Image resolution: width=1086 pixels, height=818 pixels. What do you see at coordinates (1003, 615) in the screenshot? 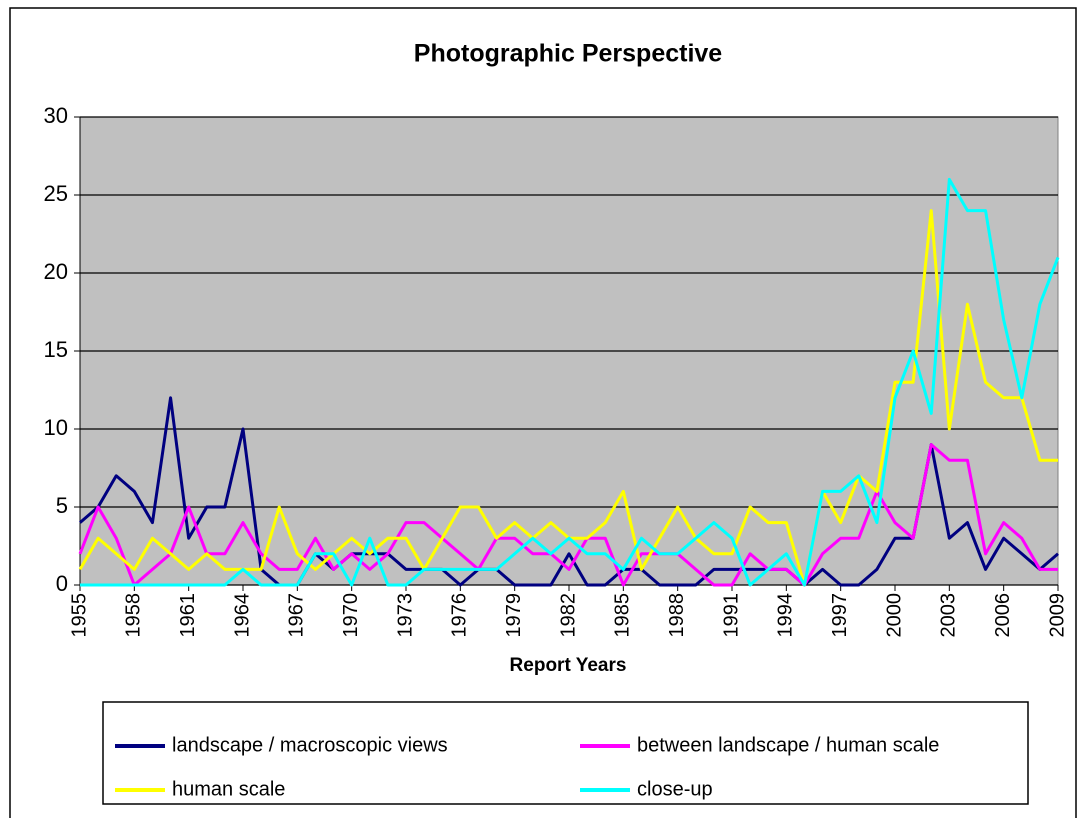
I see `x-tick-label: 2006` at bounding box center [1003, 615].